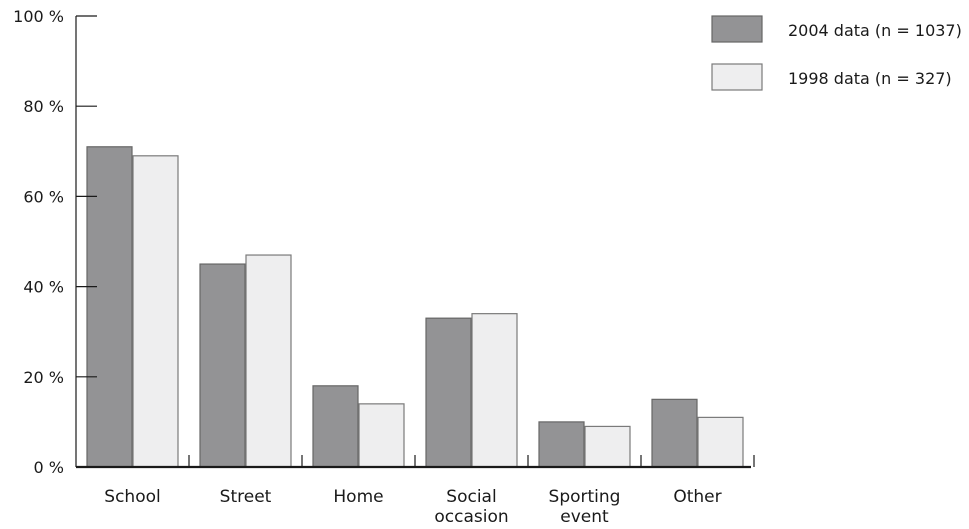 The image size is (969, 529). I want to click on x-category-label: Home, so click(358, 497).